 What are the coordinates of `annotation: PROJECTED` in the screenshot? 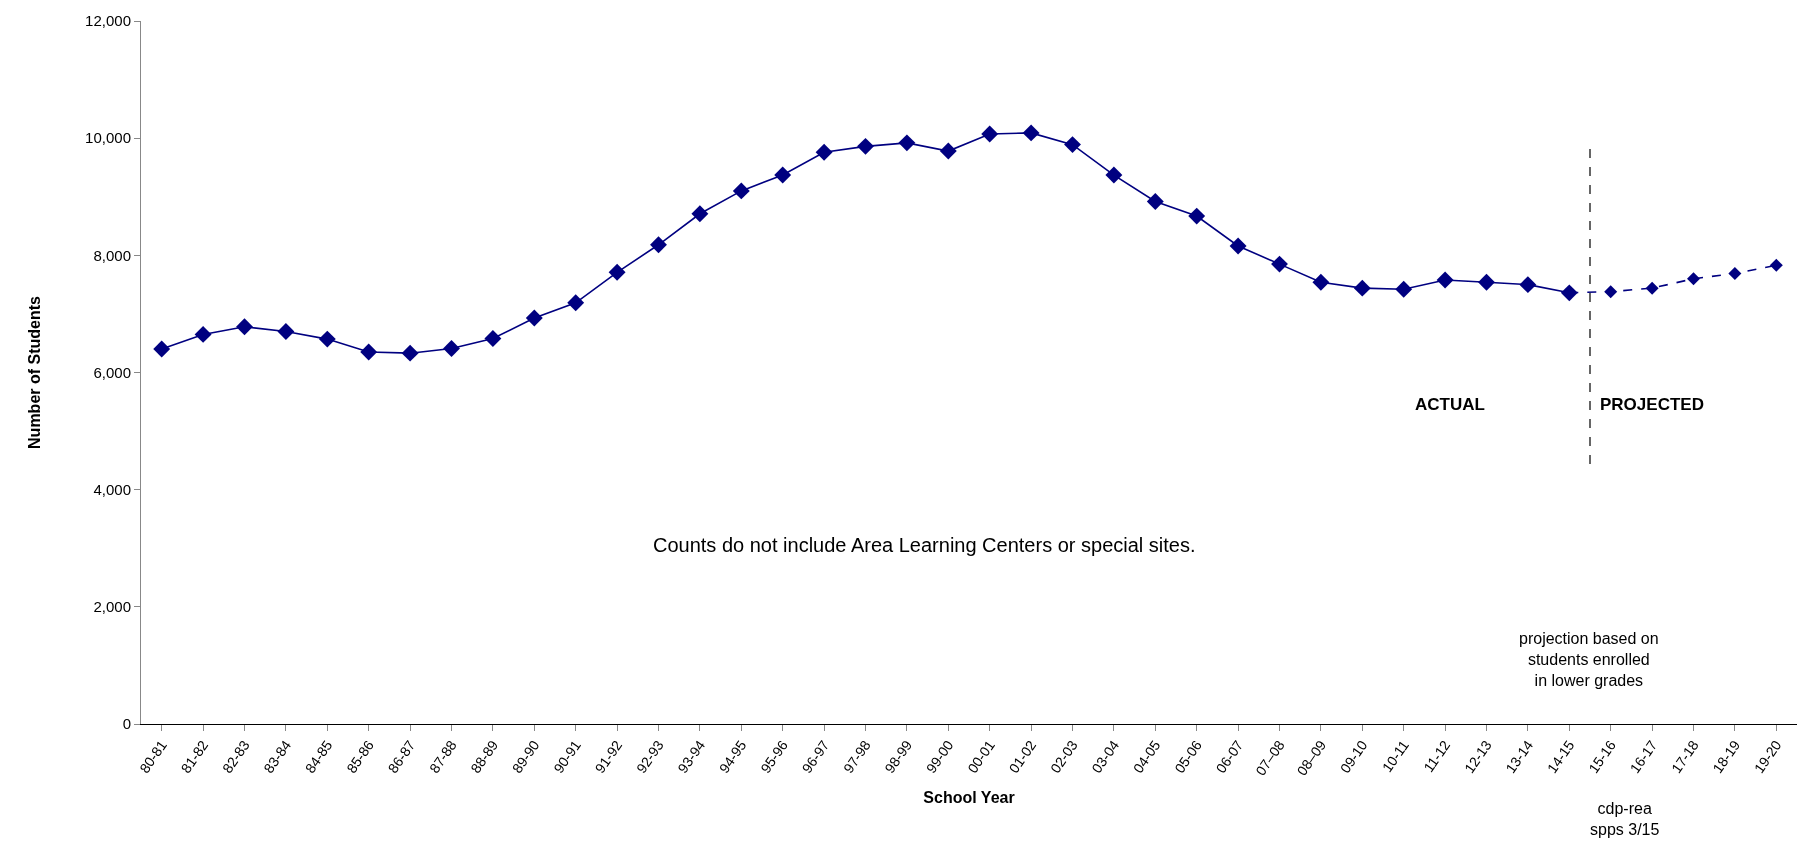 It's located at (1652, 404).